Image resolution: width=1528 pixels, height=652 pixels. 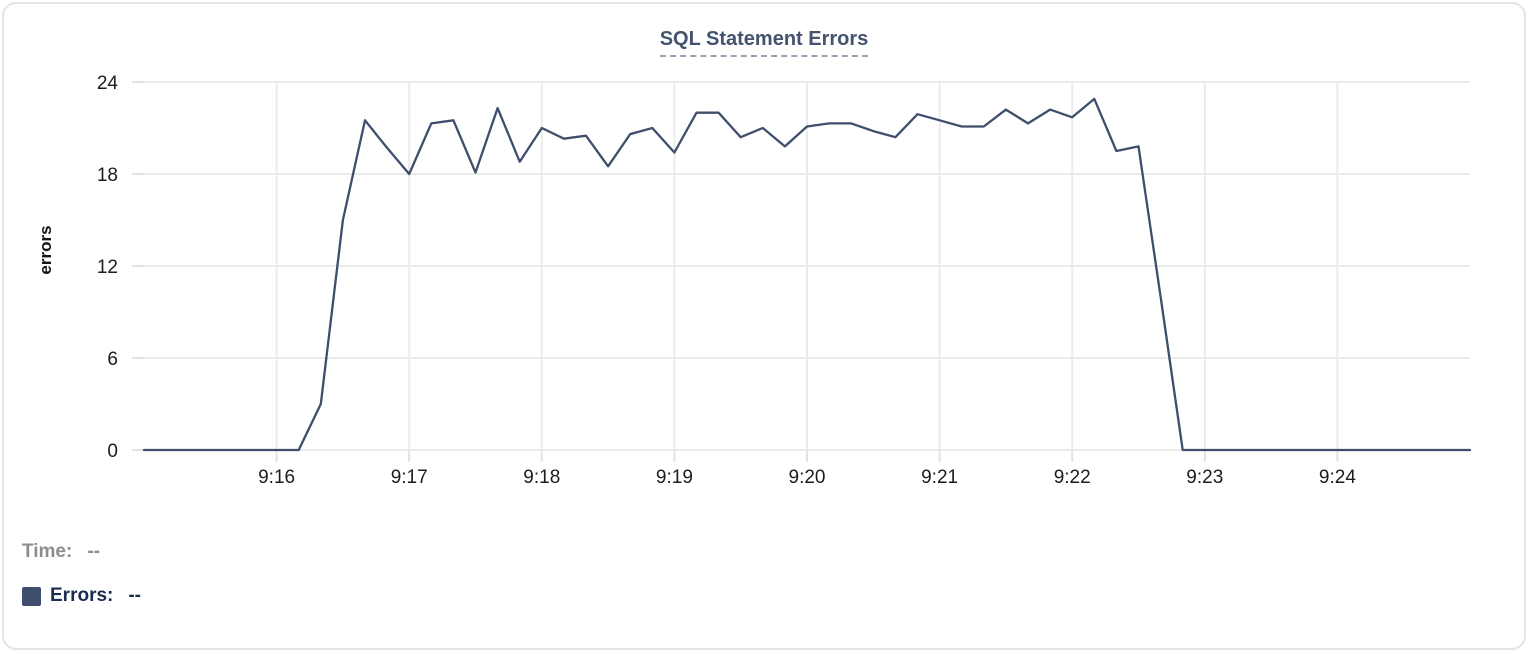 What do you see at coordinates (409, 477) in the screenshot?
I see `x-tick-label: 9:17` at bounding box center [409, 477].